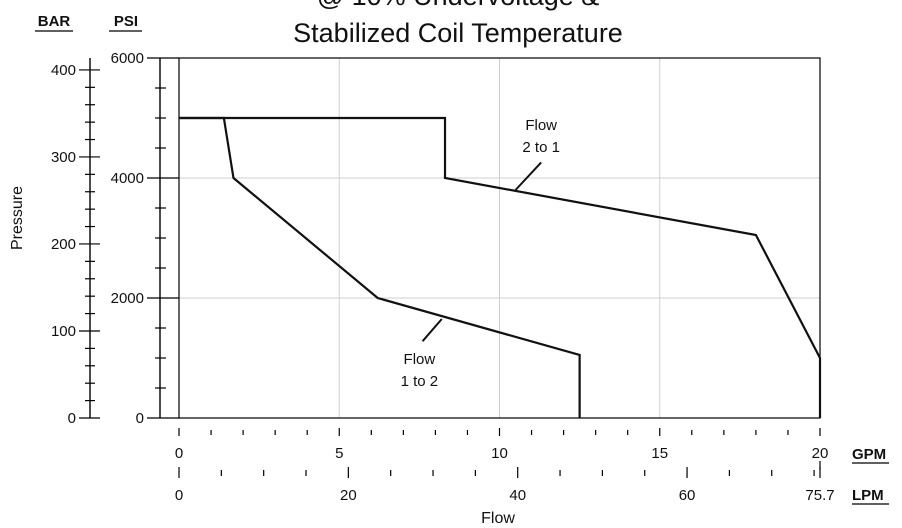  I want to click on gpm-tick-label: 5, so click(339, 453).